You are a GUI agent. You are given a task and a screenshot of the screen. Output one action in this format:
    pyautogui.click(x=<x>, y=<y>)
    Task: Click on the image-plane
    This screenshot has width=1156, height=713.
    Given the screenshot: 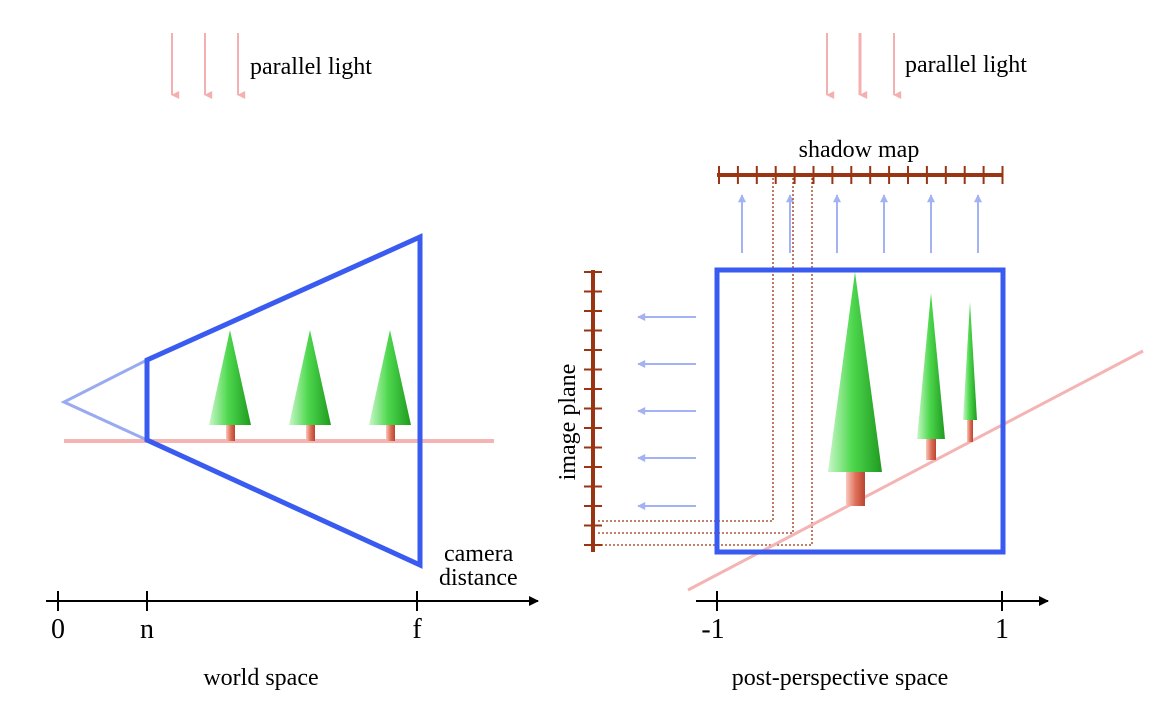 What is the action you would take?
    pyautogui.click(x=593, y=411)
    